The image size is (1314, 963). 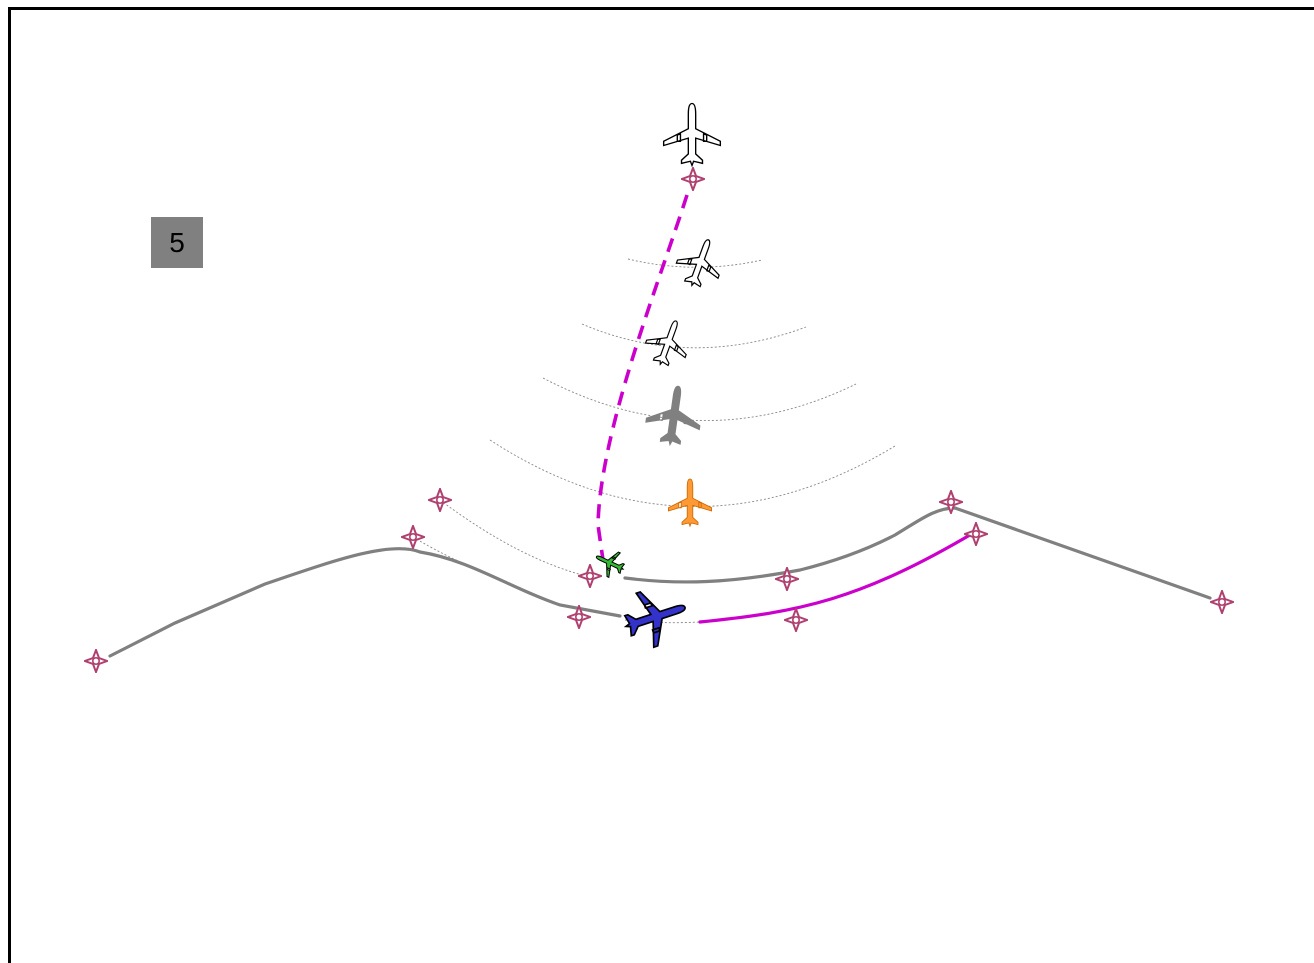 I want to click on active-leg-solid, so click(x=837, y=577).